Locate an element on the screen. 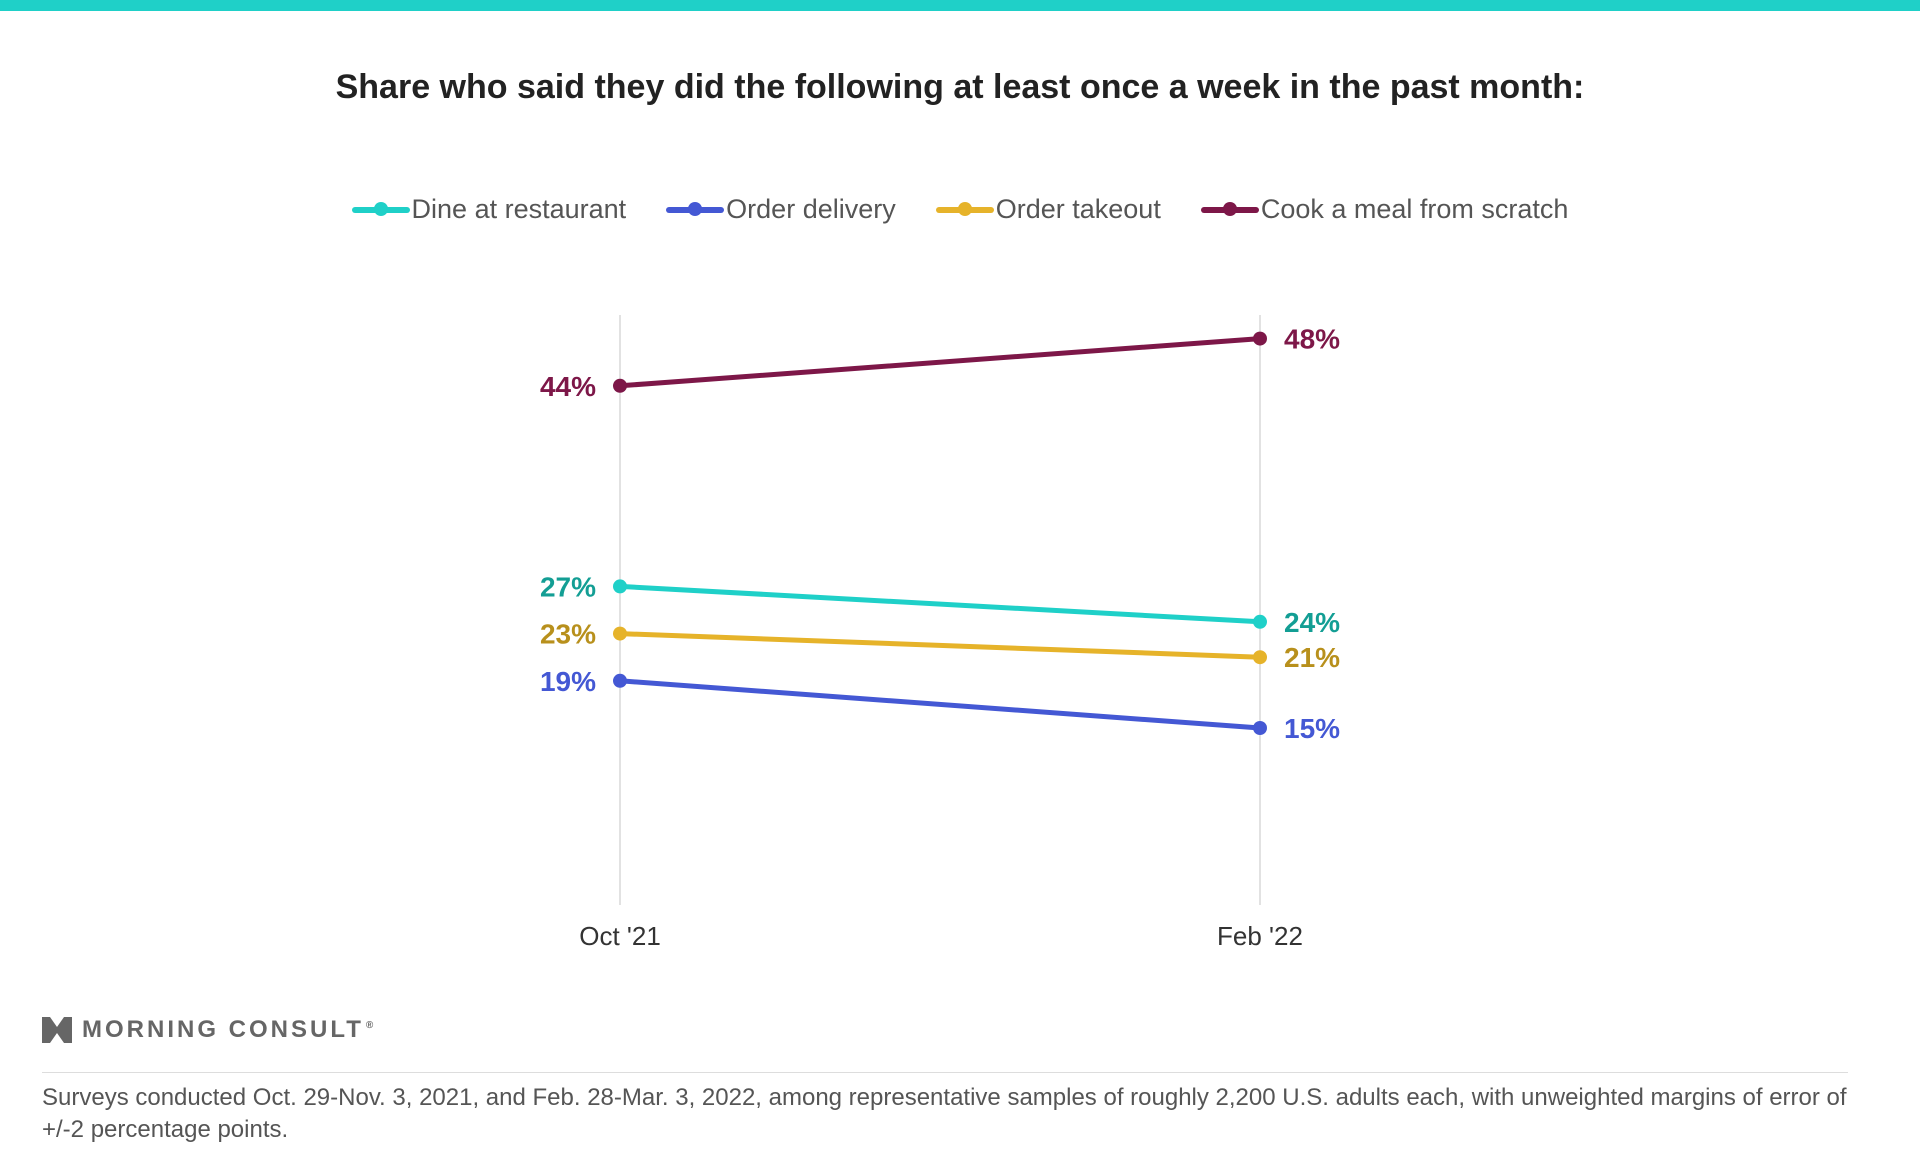 This screenshot has width=1920, height=1152. legend-swatch-delivery is located at coordinates (695, 208).